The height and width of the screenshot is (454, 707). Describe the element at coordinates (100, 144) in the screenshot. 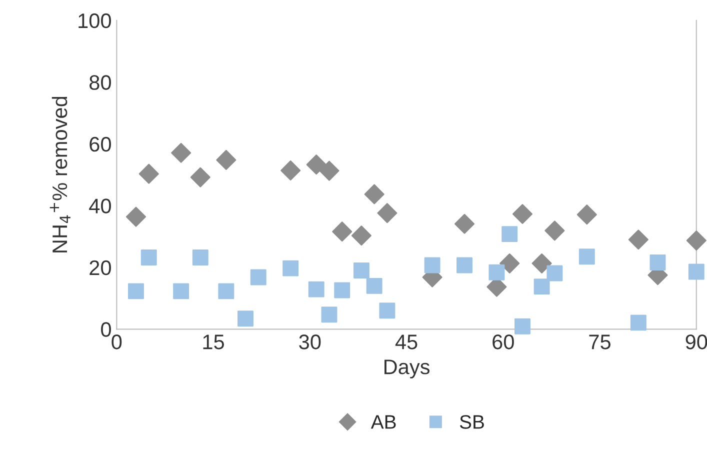

I see `y-tick-label: 60` at that location.